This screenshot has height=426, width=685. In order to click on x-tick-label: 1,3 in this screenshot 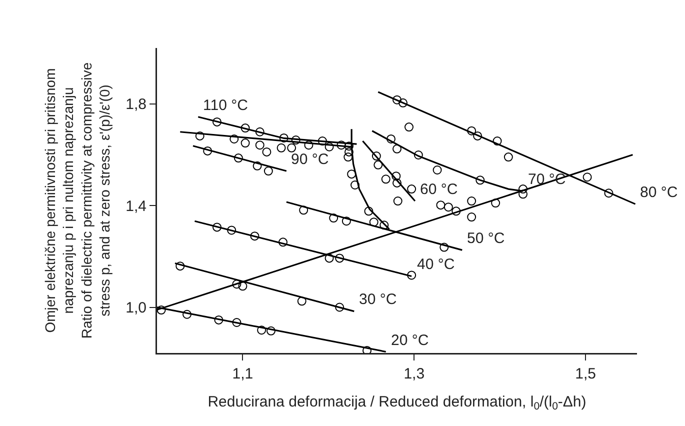, I will do `click(414, 374)`.